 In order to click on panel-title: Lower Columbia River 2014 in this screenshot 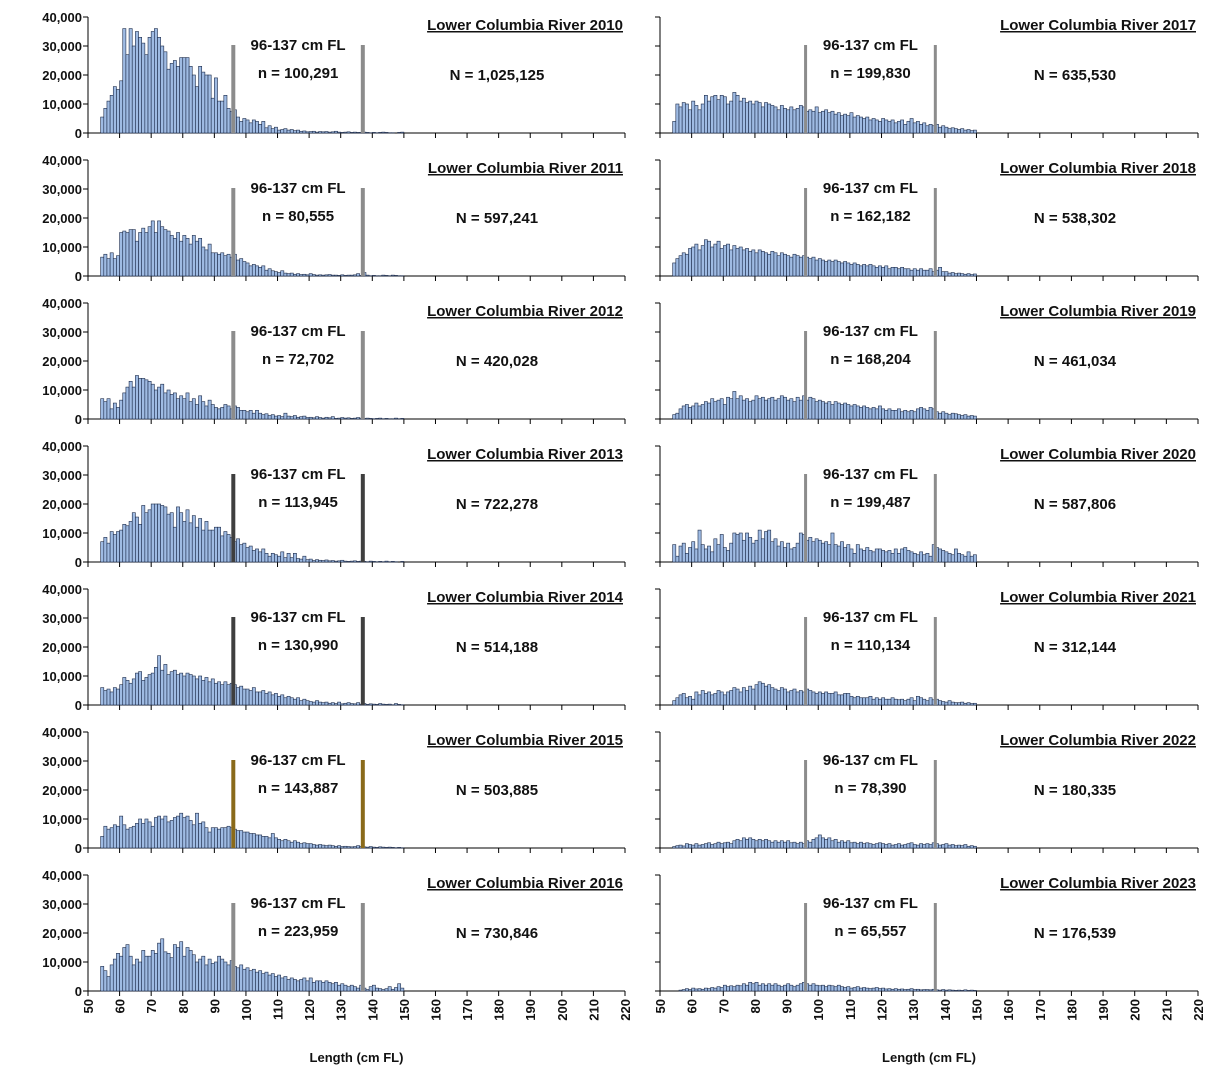, I will do `click(525, 597)`.